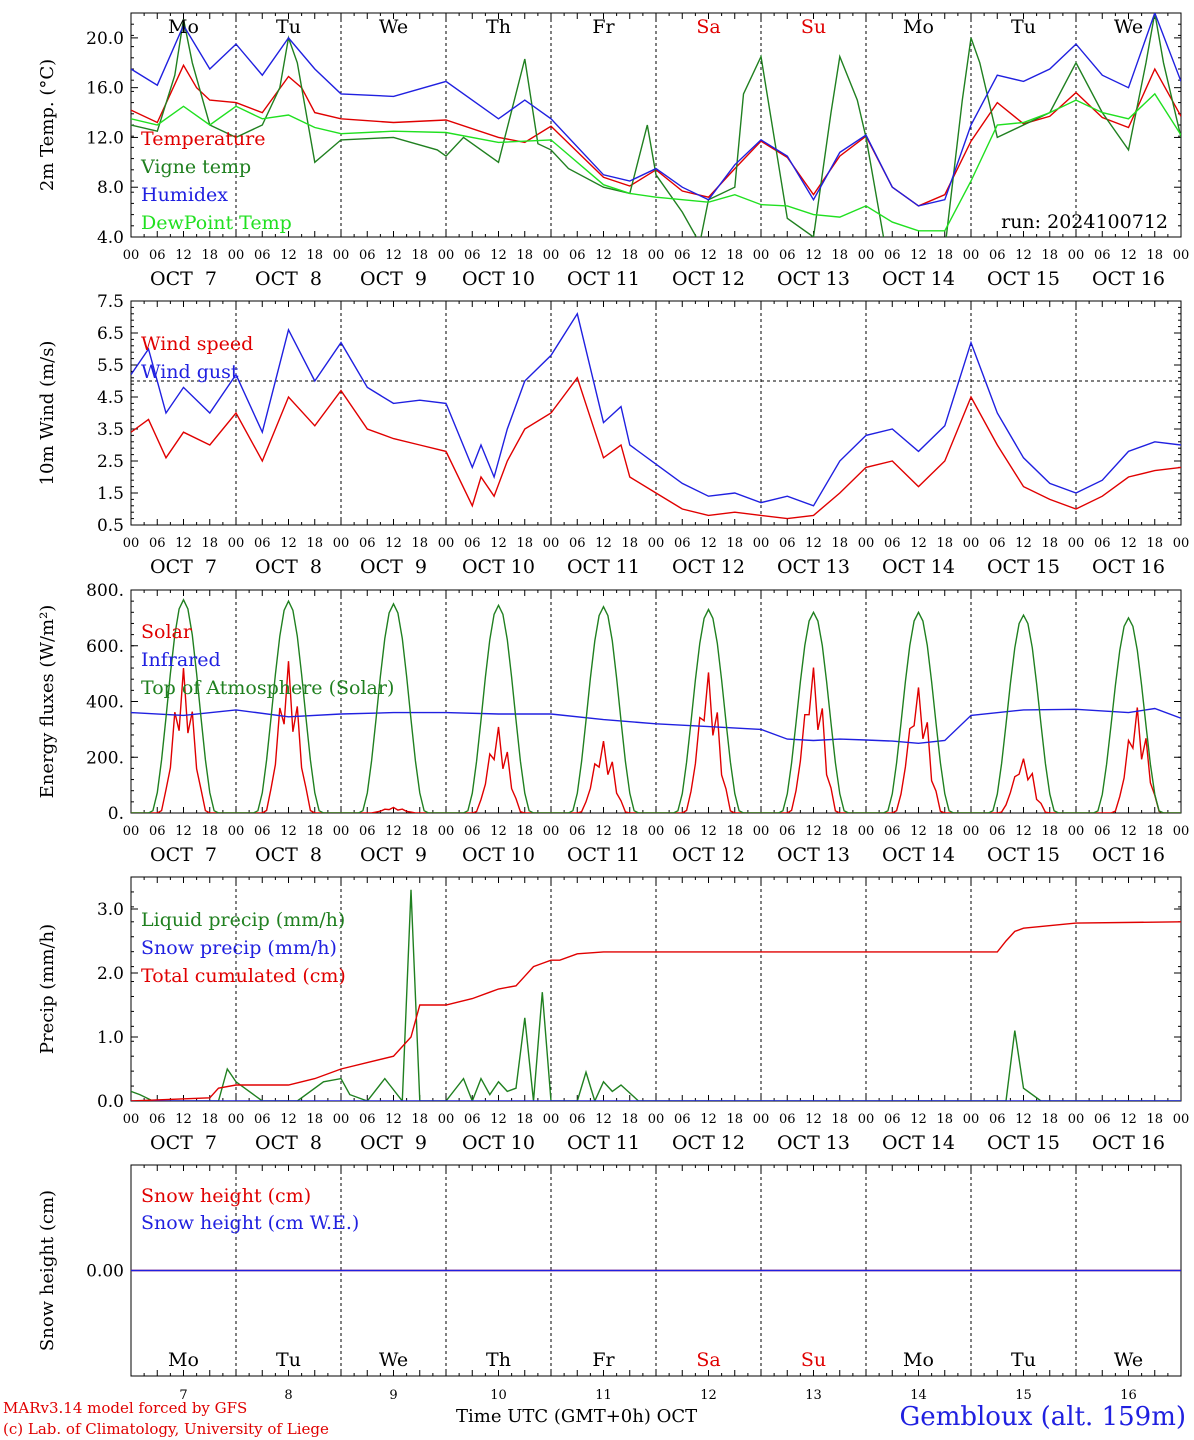 The width and height of the screenshot is (1194, 1440). What do you see at coordinates (125, 1408) in the screenshot?
I see `model-credit: MARv3.14 model forced by GFS` at bounding box center [125, 1408].